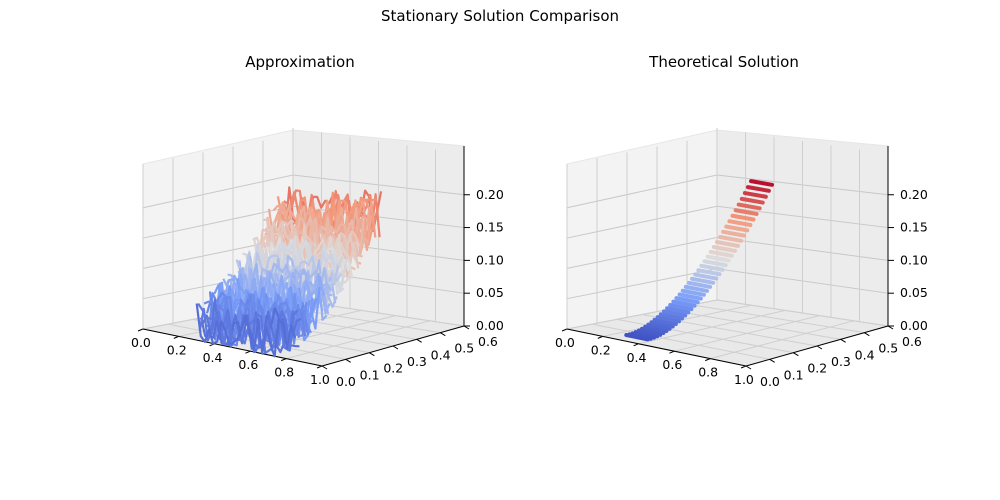 The image size is (1000, 500). I want to click on figure-suptitle: Stationary Solution Comparison, so click(499, 16).